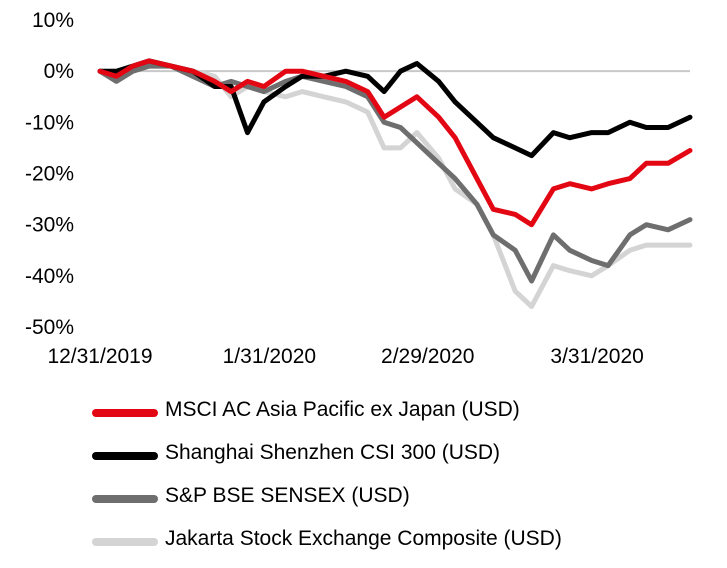 Image resolution: width=727 pixels, height=568 pixels. I want to click on legend-swatch-sensex, so click(125, 499).